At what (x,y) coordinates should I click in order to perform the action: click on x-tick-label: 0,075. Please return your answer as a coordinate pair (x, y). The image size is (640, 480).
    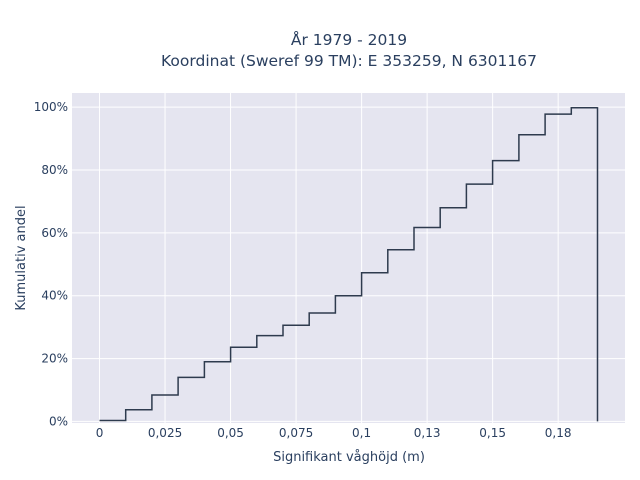
    Looking at the image, I should click on (296, 433).